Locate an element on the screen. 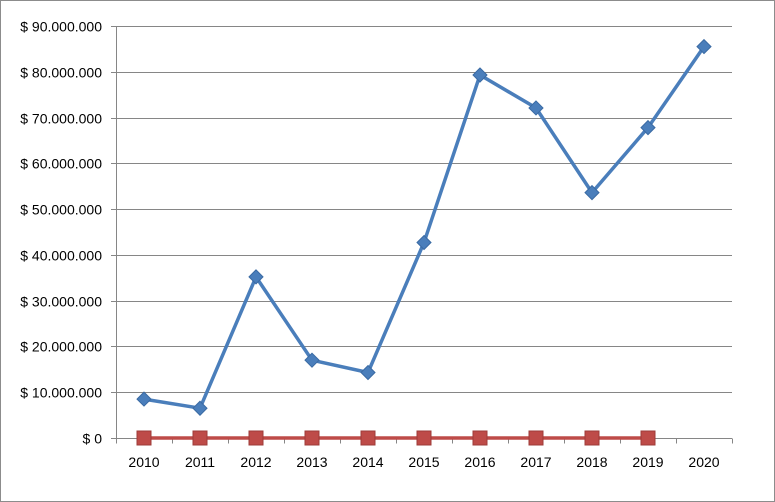  x-tick-label: 2015 is located at coordinates (423, 462).